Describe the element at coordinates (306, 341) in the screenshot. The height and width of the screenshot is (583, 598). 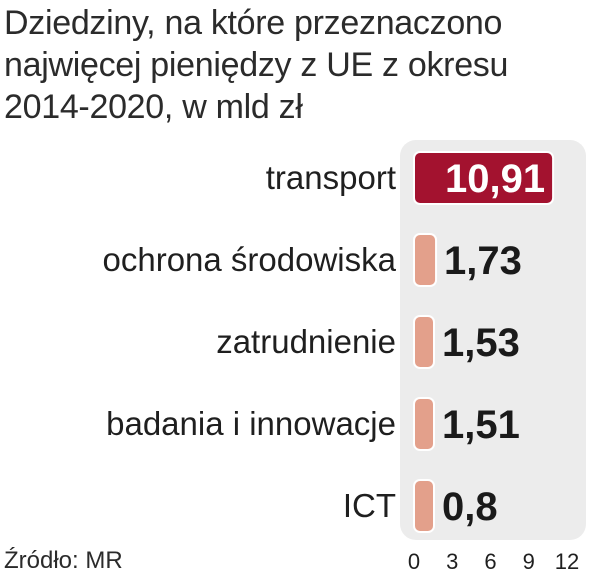
I see `category-label: zatrudnienie` at that location.